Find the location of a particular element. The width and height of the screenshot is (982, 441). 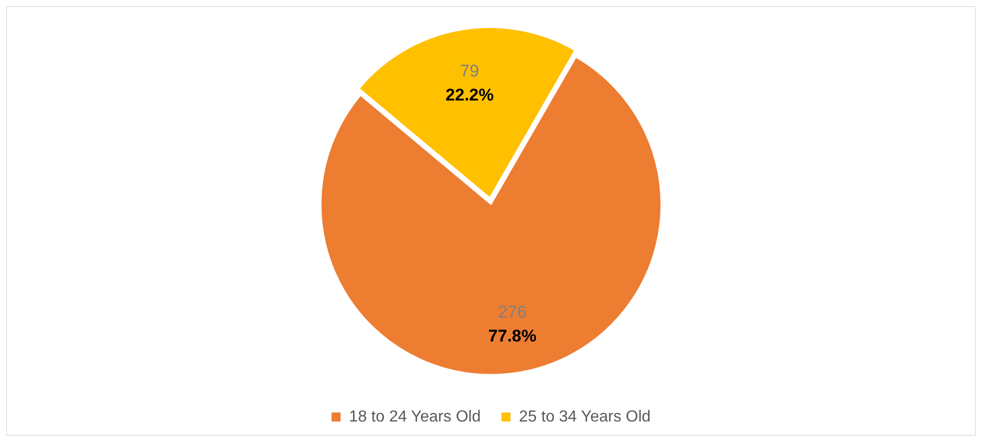

data-label: 276 77.8% is located at coordinates (512, 324).